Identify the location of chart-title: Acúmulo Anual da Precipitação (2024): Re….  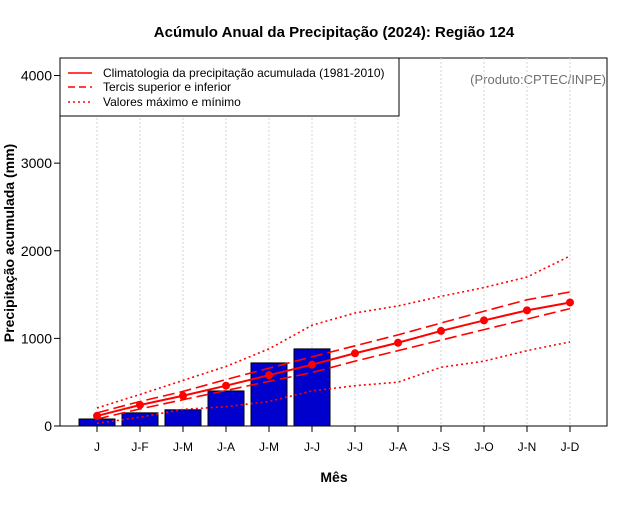
(334, 32).